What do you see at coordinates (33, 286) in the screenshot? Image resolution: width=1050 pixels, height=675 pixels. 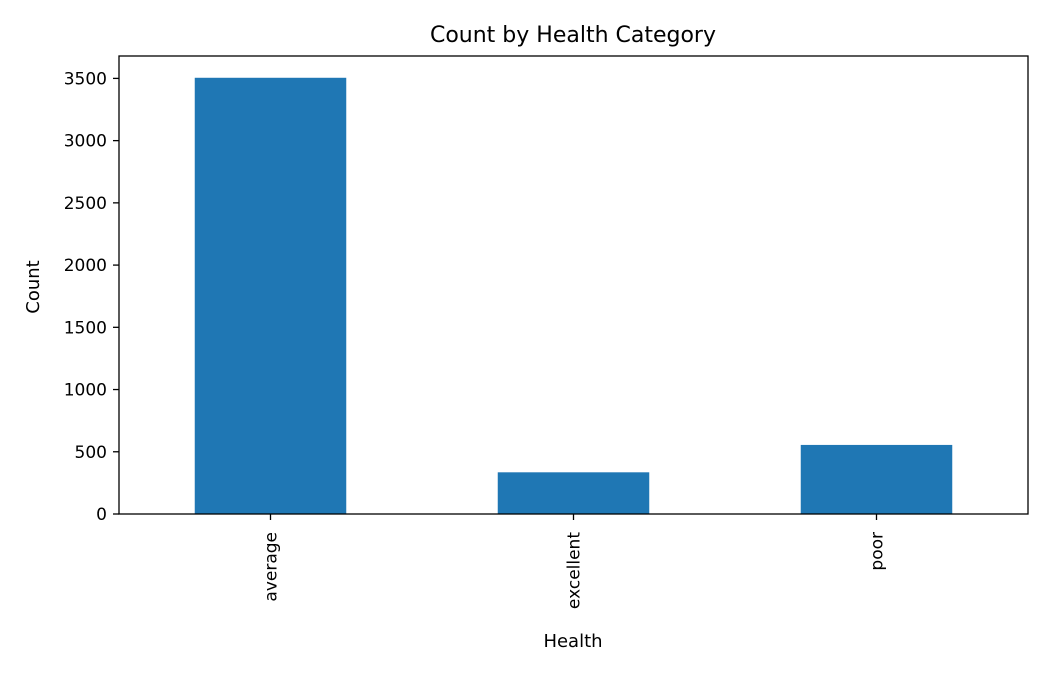 I see `y-axis-label: Count` at bounding box center [33, 286].